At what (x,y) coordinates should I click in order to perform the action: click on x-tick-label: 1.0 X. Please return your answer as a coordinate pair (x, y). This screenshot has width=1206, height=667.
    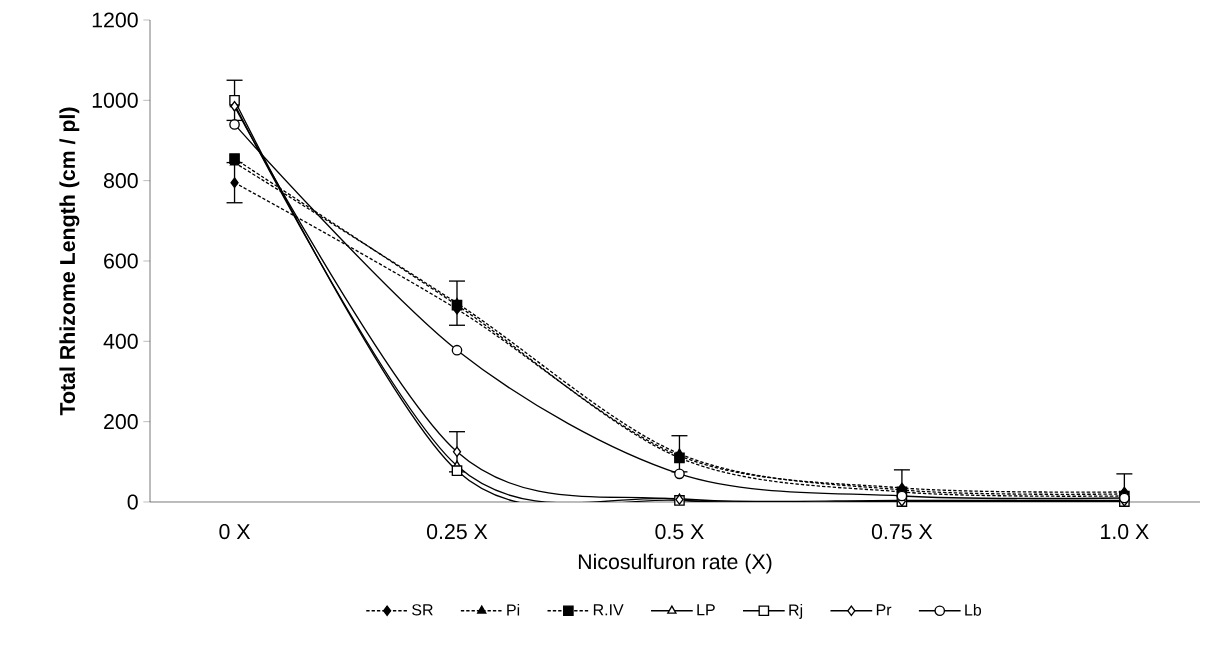
    Looking at the image, I should click on (1125, 532).